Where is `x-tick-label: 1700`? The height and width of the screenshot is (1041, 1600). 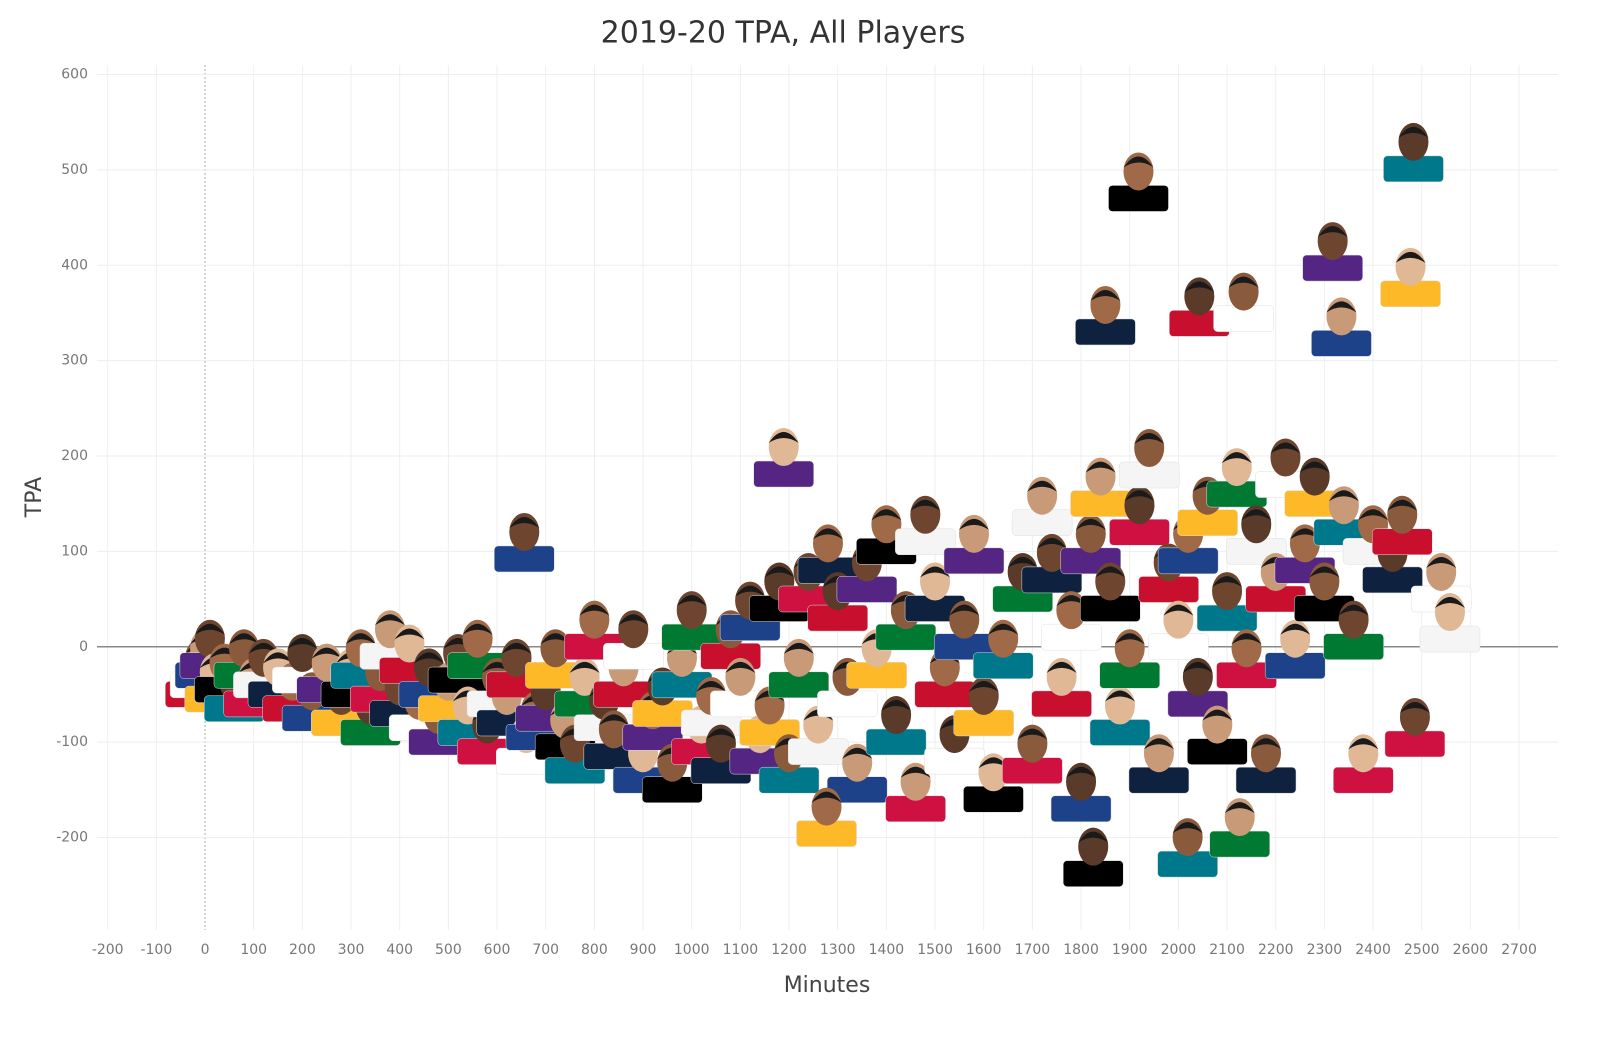
x-tick-label: 1700 is located at coordinates (1033, 950).